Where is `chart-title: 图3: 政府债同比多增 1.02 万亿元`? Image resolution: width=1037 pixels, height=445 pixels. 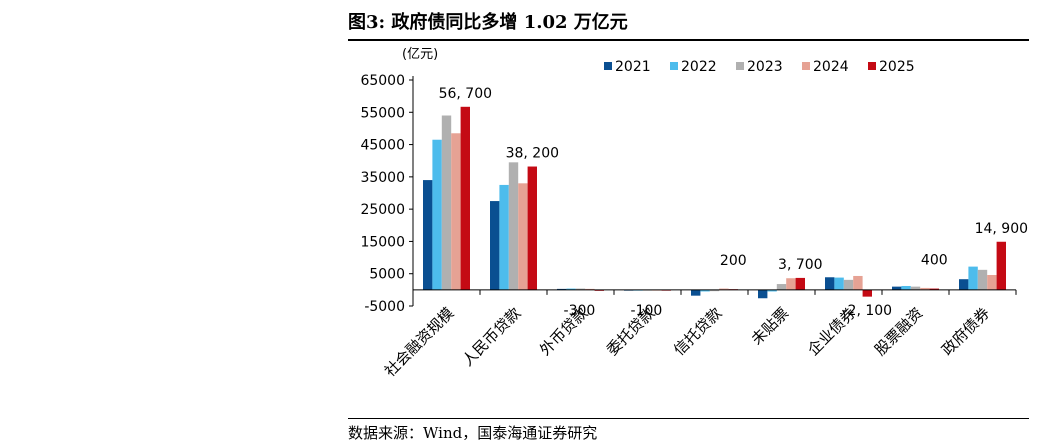
chart-title: 图3: 政府债同比多增 1.02 万亿元 is located at coordinates (488, 22).